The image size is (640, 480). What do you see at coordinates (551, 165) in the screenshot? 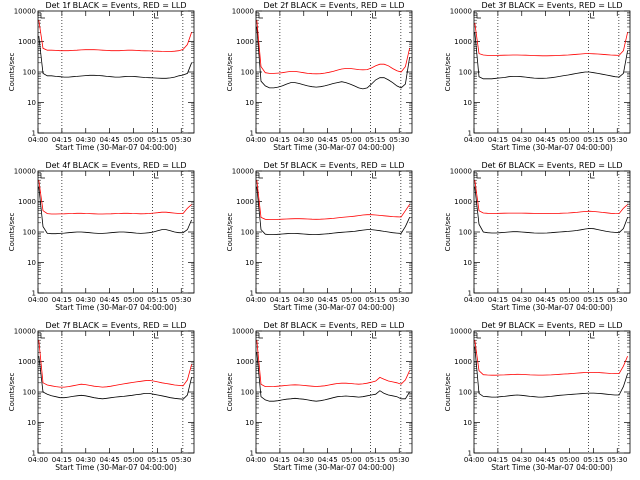
I see `chart-title: Det 6f BLACK = Events, RED = LLD` at bounding box center [551, 165].